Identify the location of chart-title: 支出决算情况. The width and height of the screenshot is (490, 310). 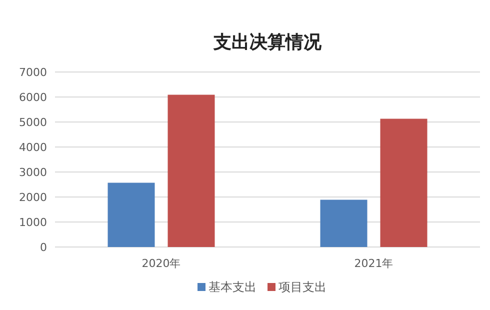
(267, 42).